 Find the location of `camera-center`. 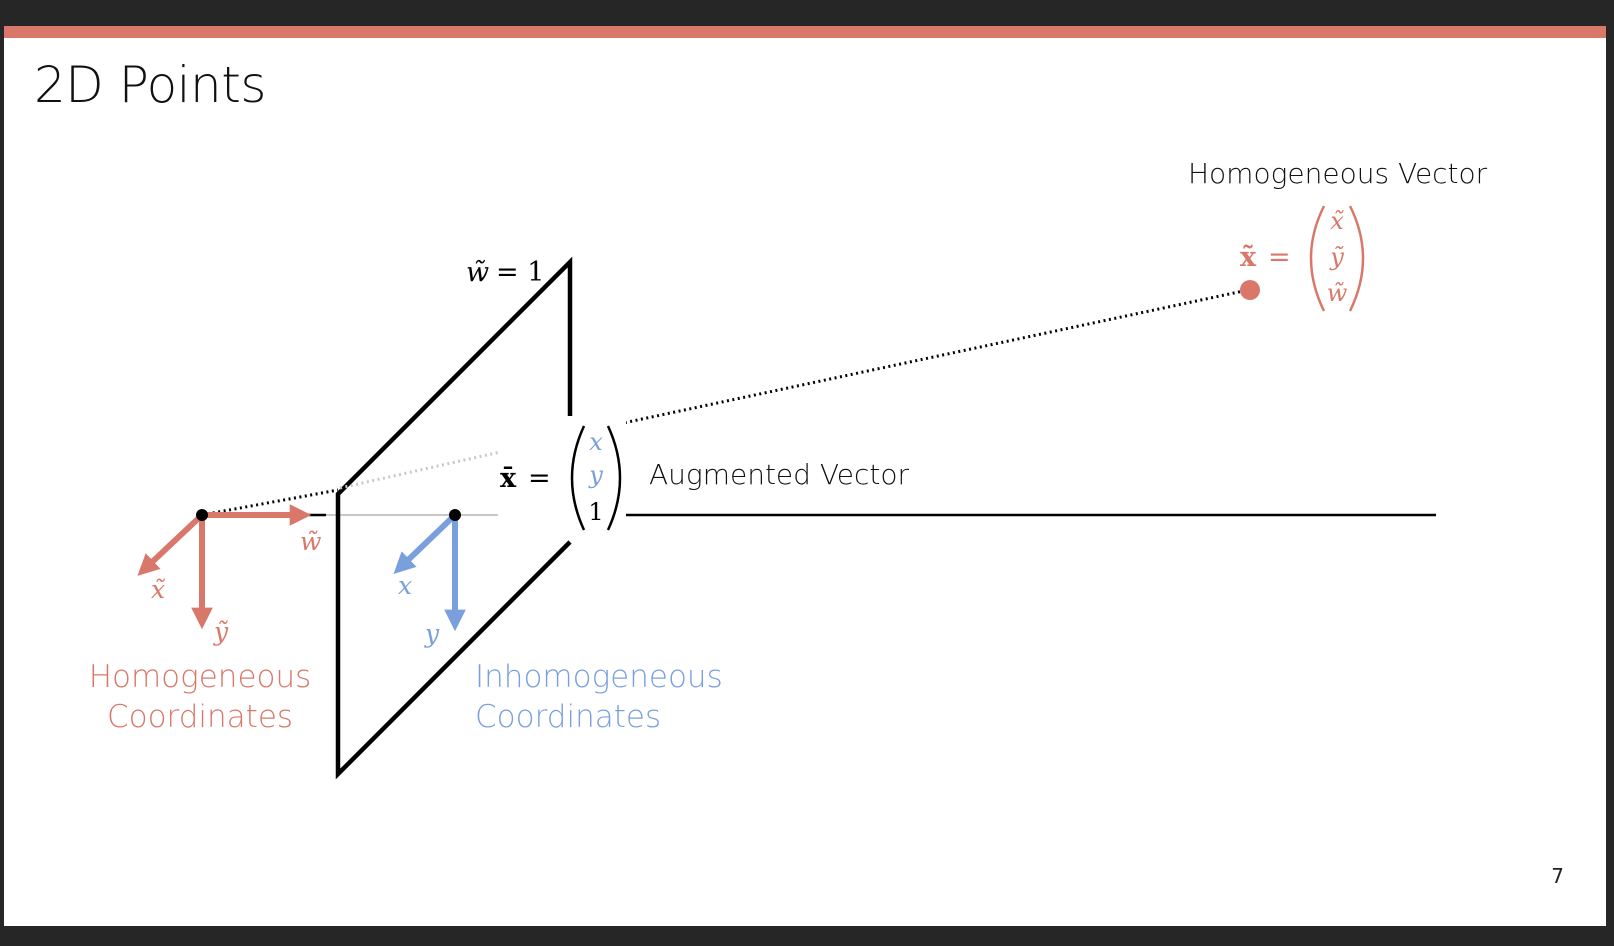

camera-center is located at coordinates (202, 515).